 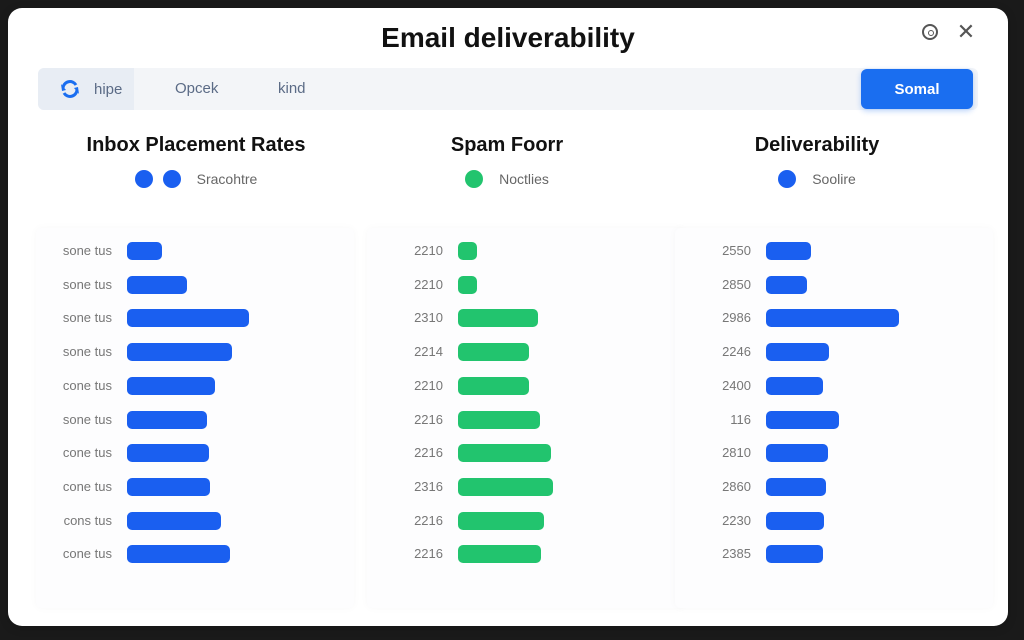 I want to click on bar-label: 2246, so click(x=736, y=352).